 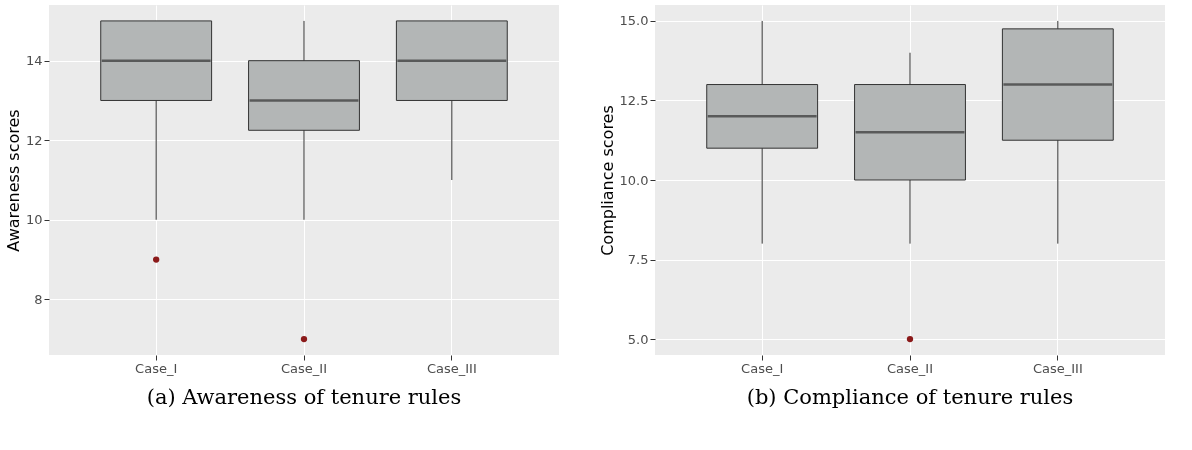 I want to click on y-tick-label: 14, so click(x=34, y=61).